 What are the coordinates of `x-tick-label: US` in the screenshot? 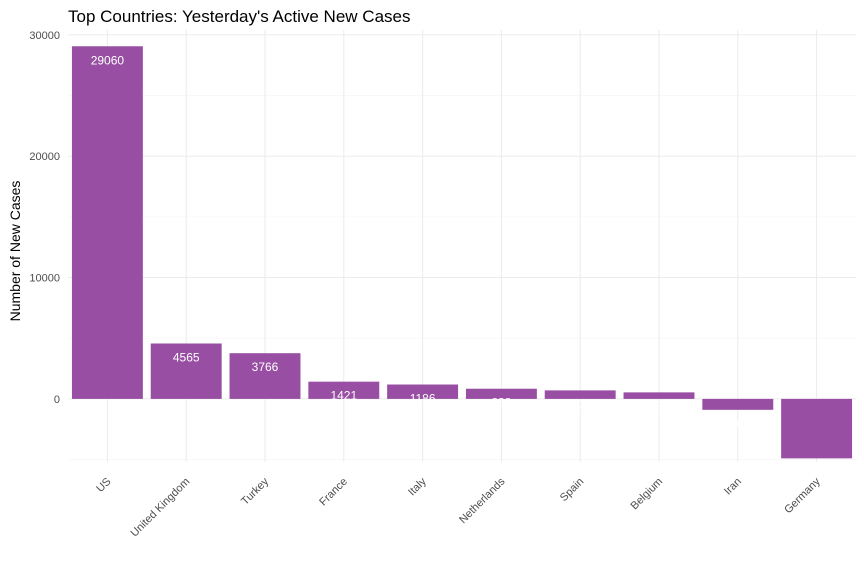 It's located at (103, 485).